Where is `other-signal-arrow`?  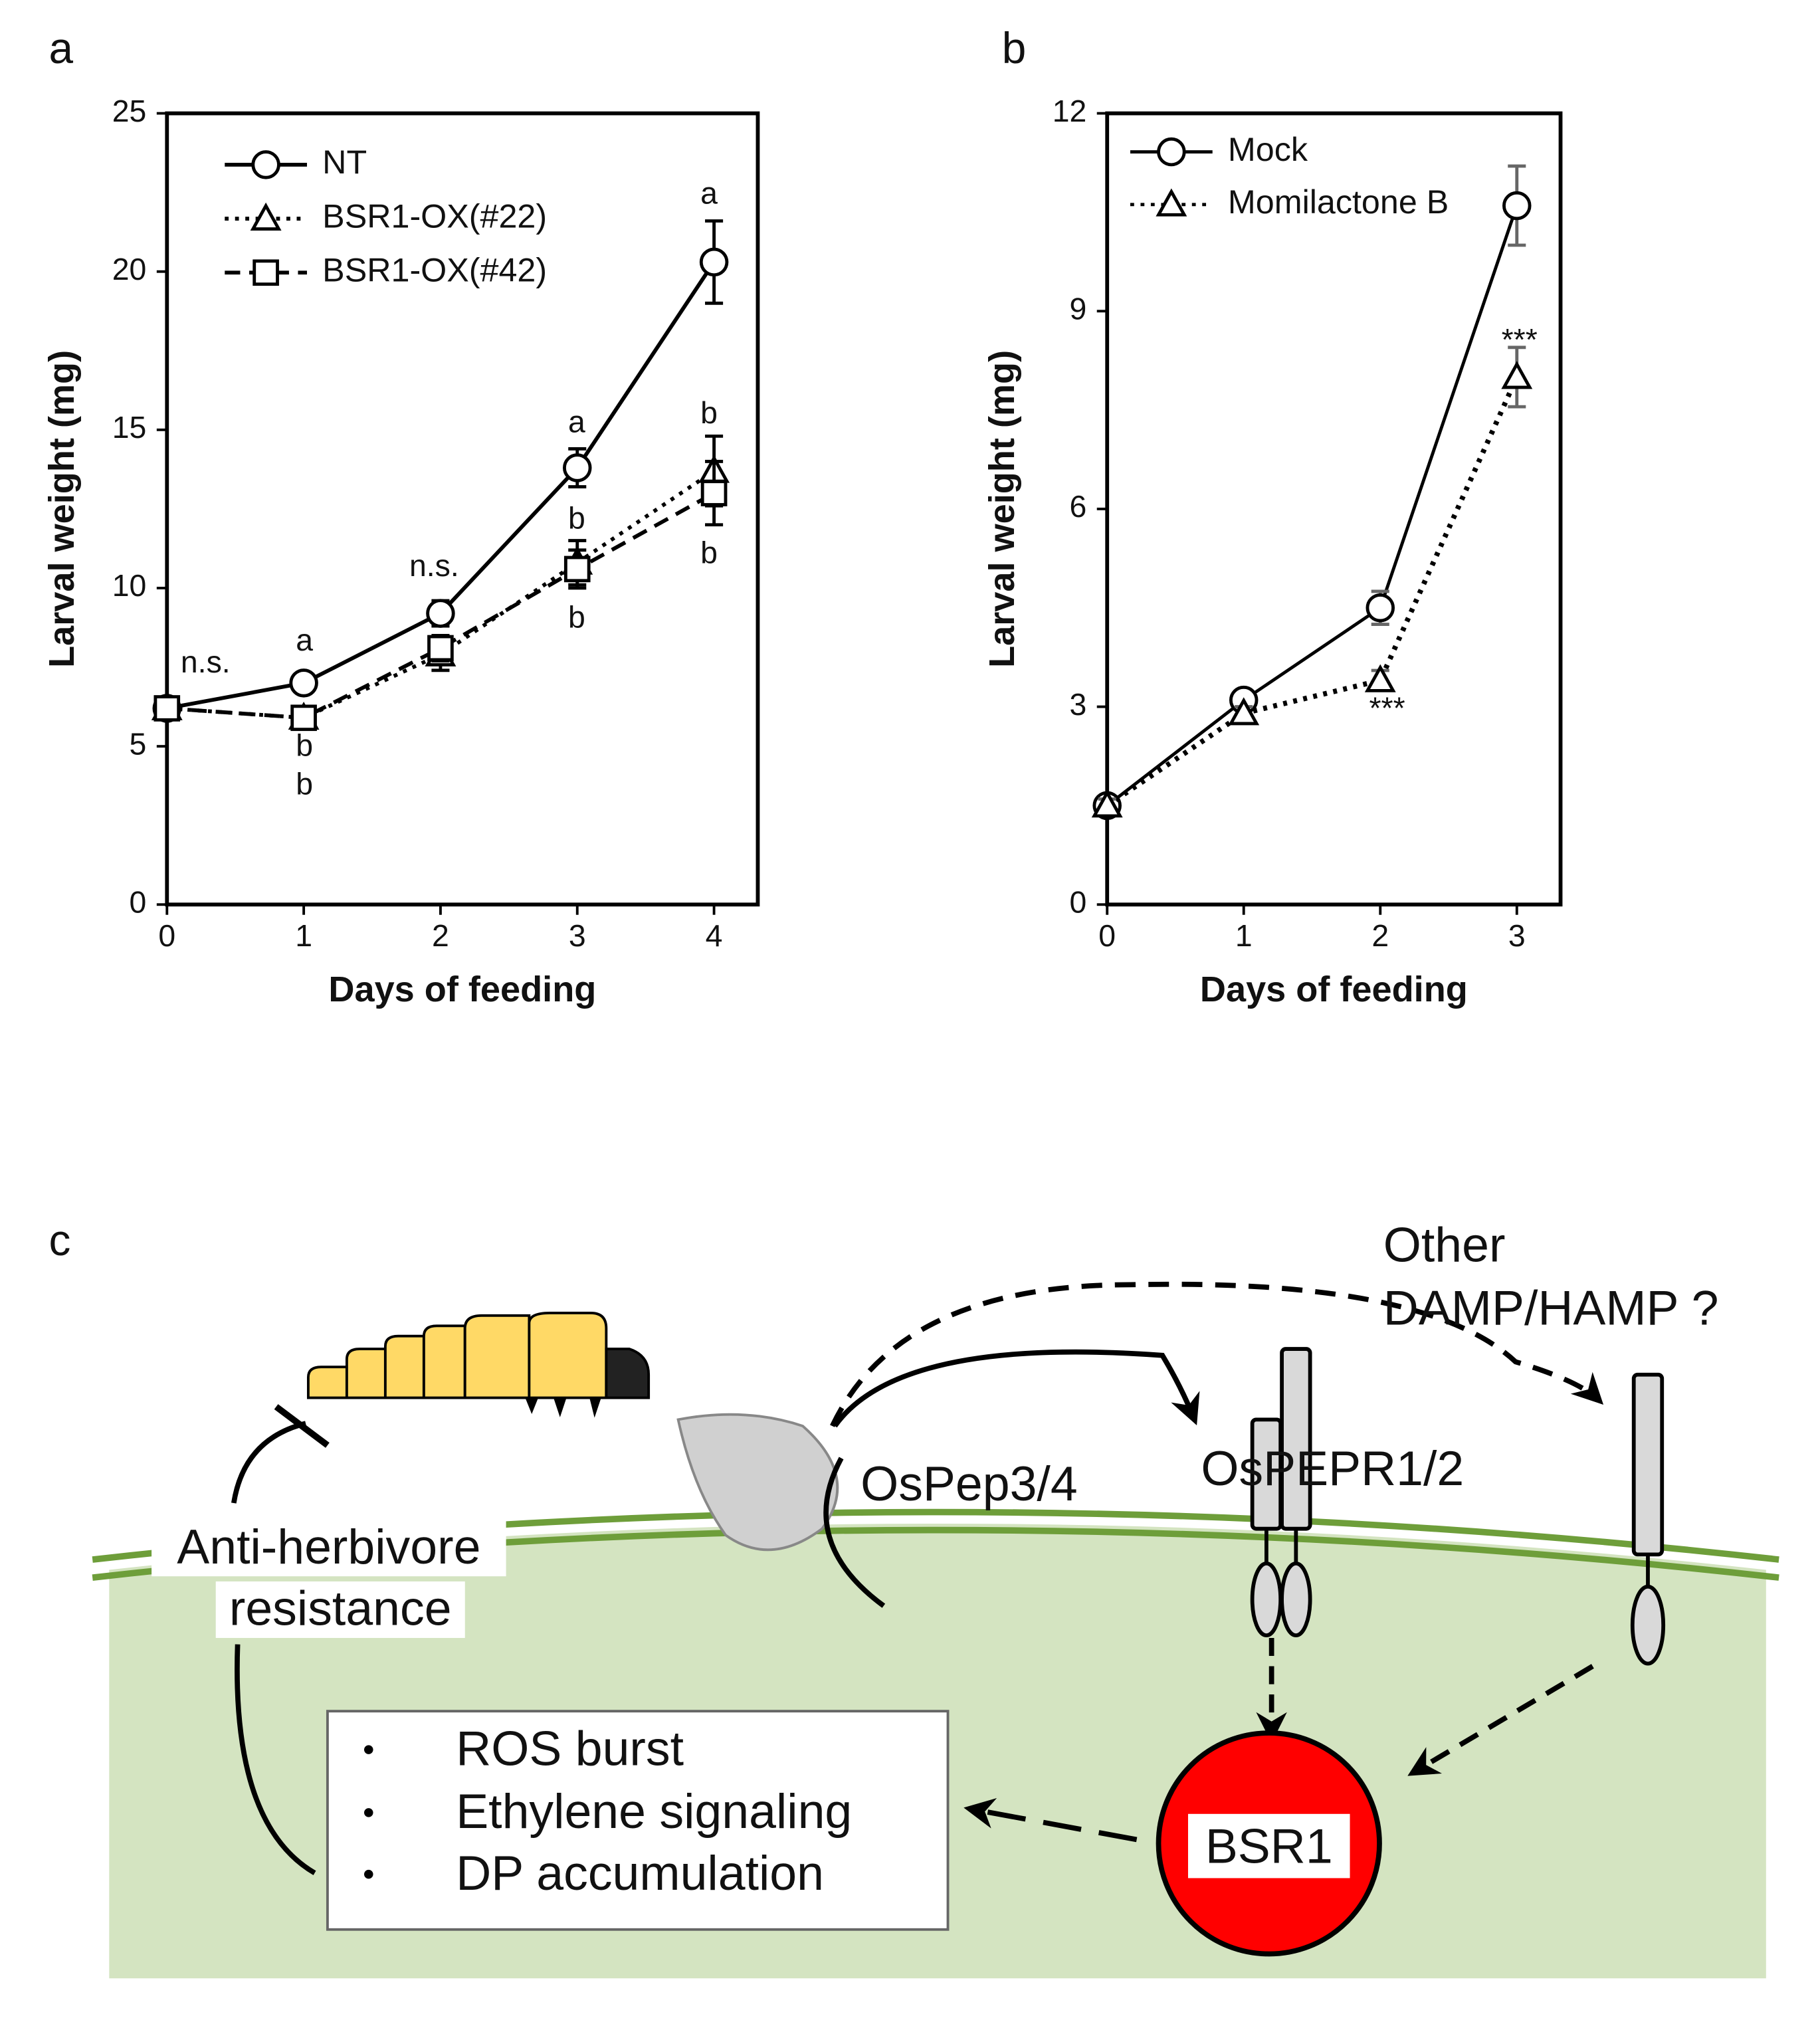 other-signal-arrow is located at coordinates (1217, 1354).